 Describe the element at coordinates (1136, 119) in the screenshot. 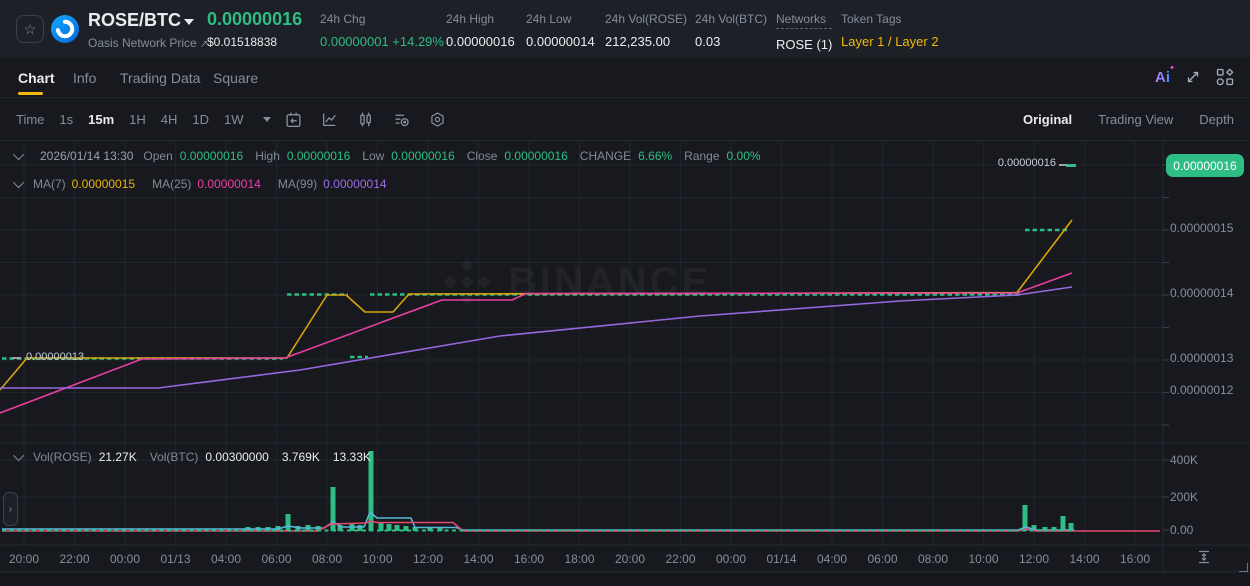

I see `view-trading-view: Trading View` at that location.